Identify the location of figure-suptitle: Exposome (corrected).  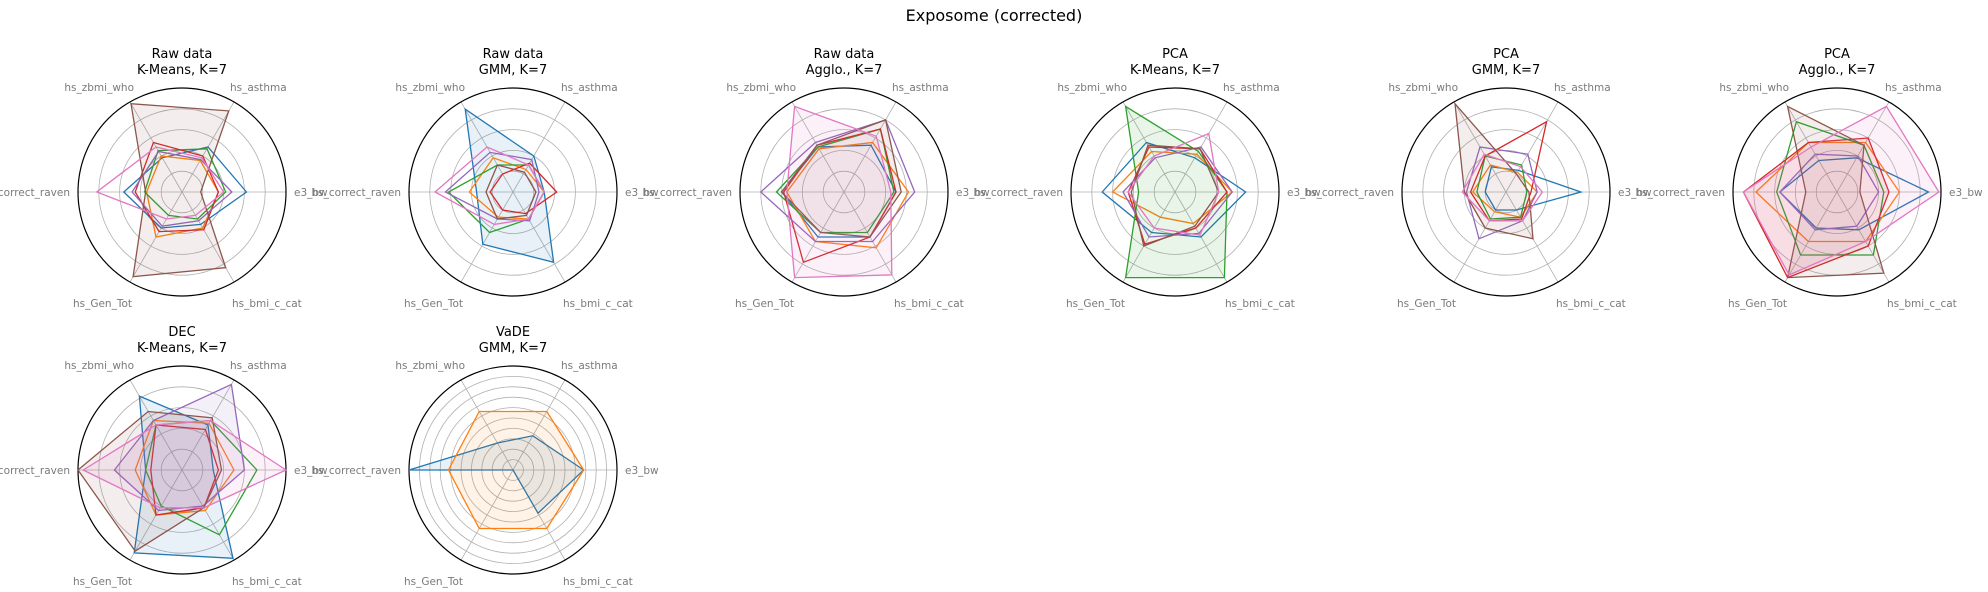
(994, 15).